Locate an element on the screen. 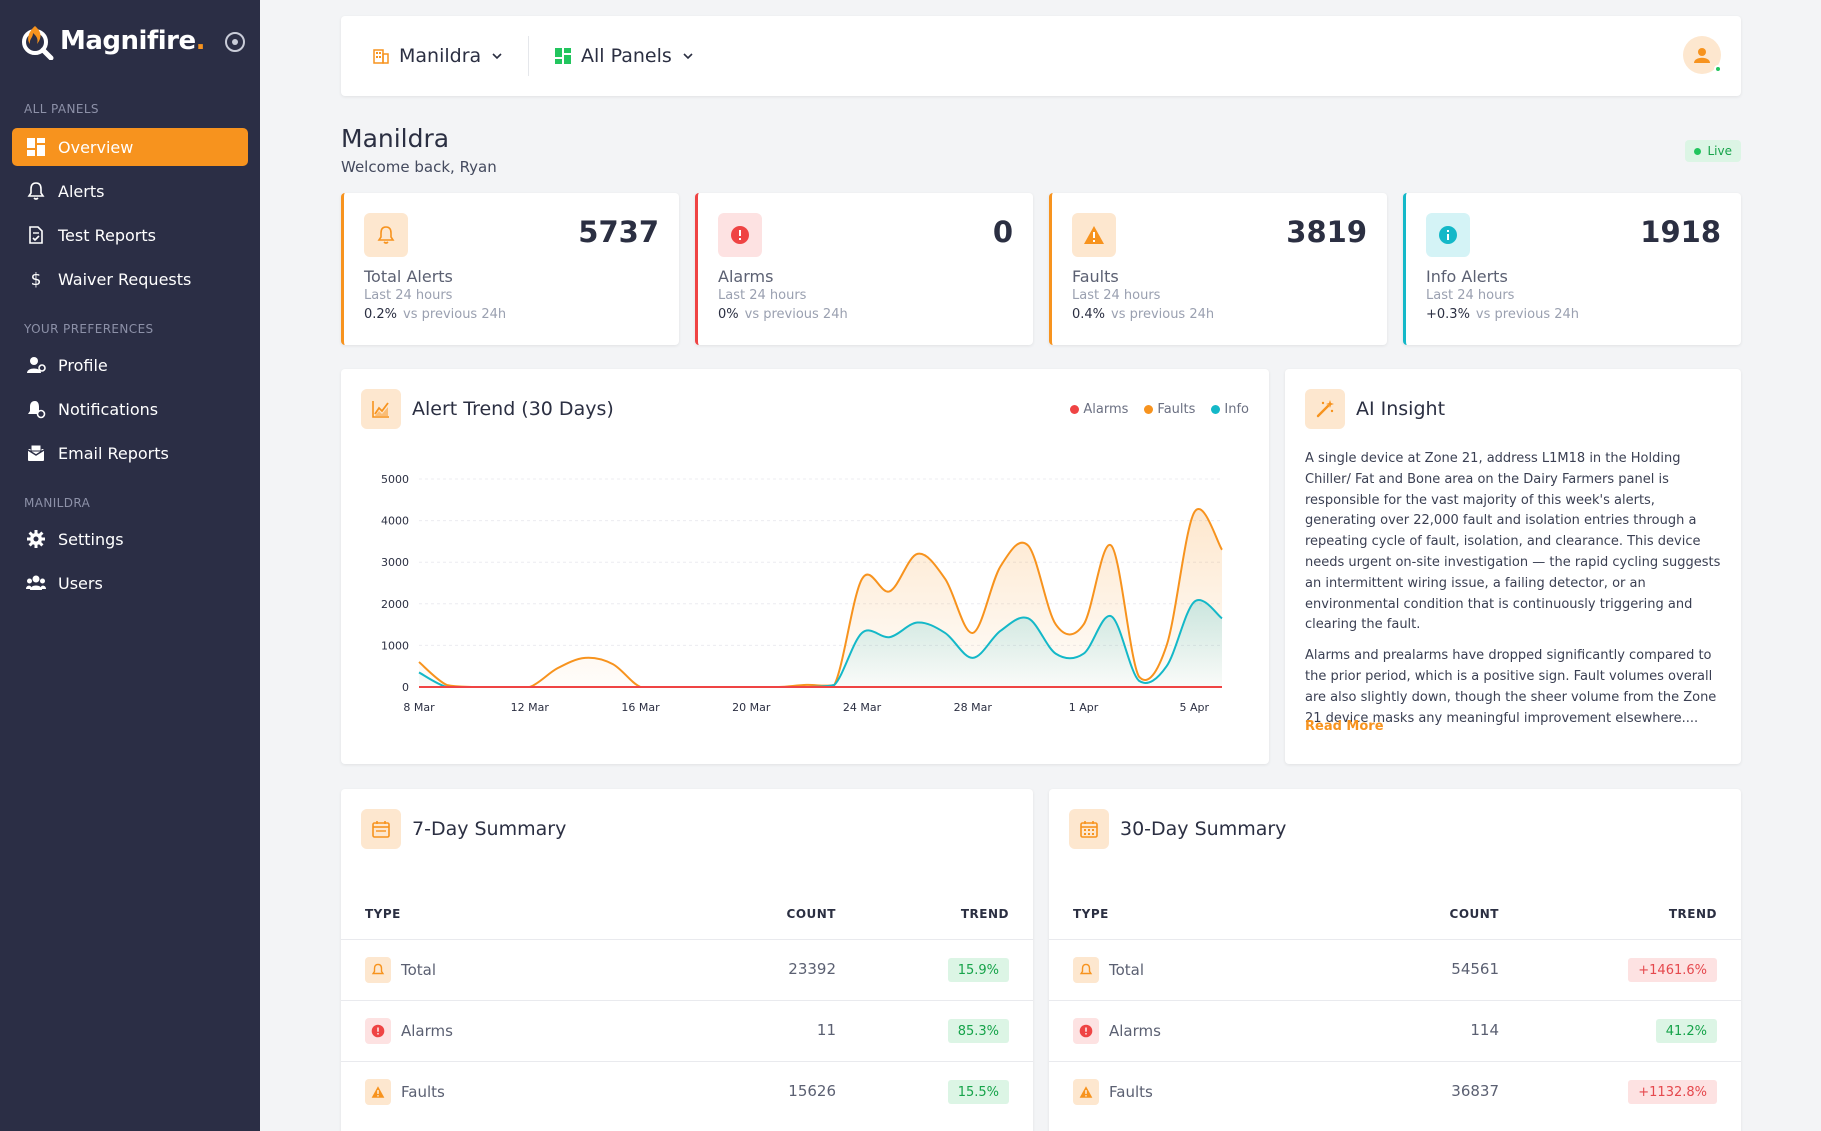 The width and height of the screenshot is (1821, 1131). legend-item-faults: Faults is located at coordinates (1169, 409).